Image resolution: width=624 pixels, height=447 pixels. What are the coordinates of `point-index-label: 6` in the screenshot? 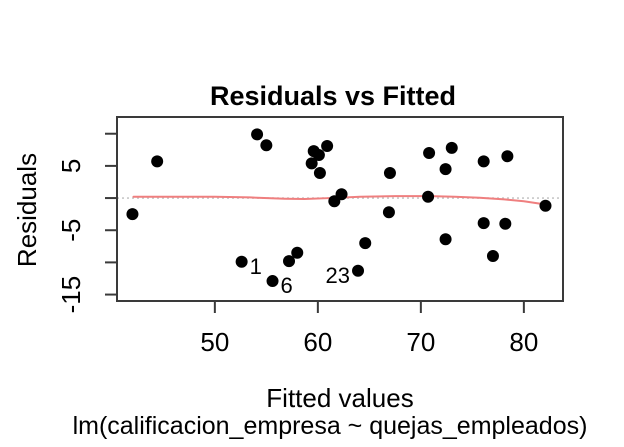 It's located at (287, 285).